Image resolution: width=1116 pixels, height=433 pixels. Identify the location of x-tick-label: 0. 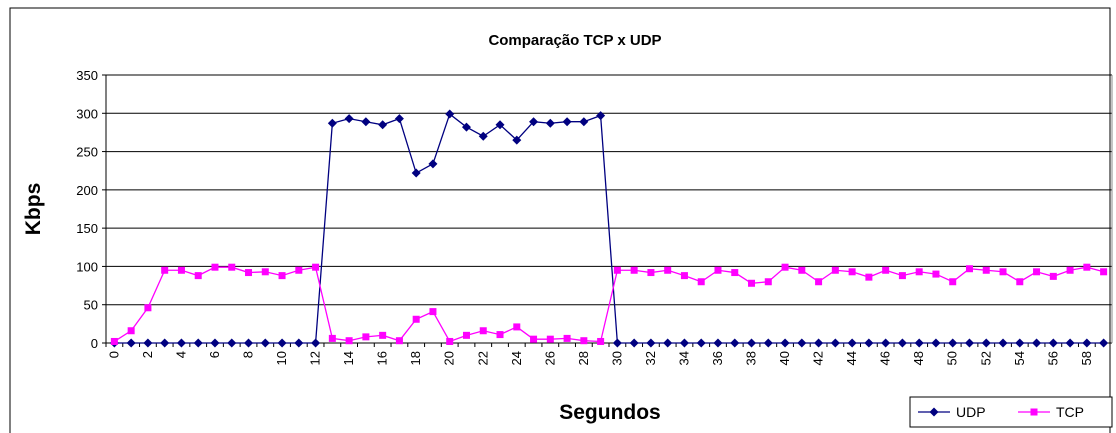
(113, 354).